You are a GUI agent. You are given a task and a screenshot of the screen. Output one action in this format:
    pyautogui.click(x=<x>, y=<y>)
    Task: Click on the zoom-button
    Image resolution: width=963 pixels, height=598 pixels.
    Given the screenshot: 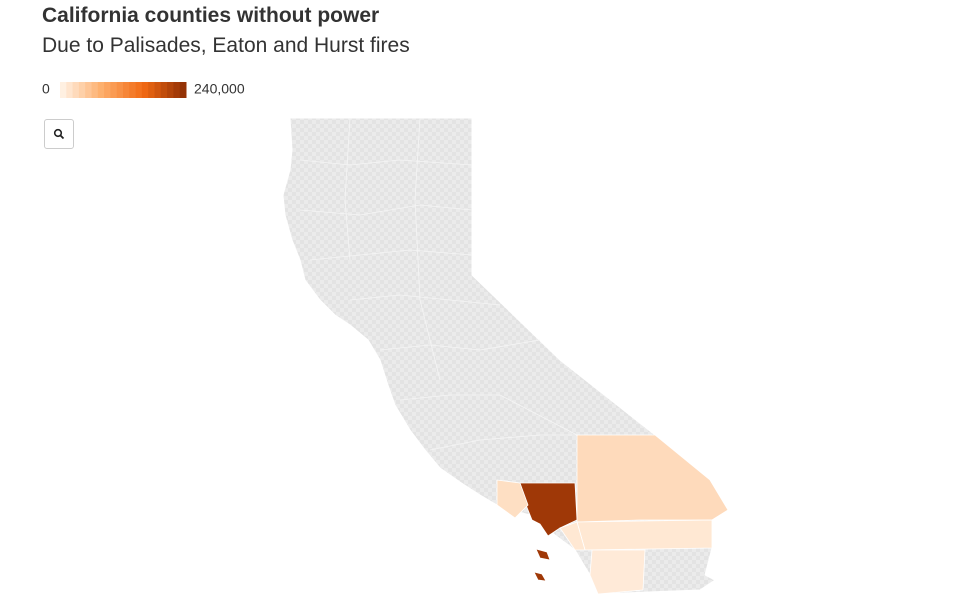 What is the action you would take?
    pyautogui.click(x=59, y=134)
    